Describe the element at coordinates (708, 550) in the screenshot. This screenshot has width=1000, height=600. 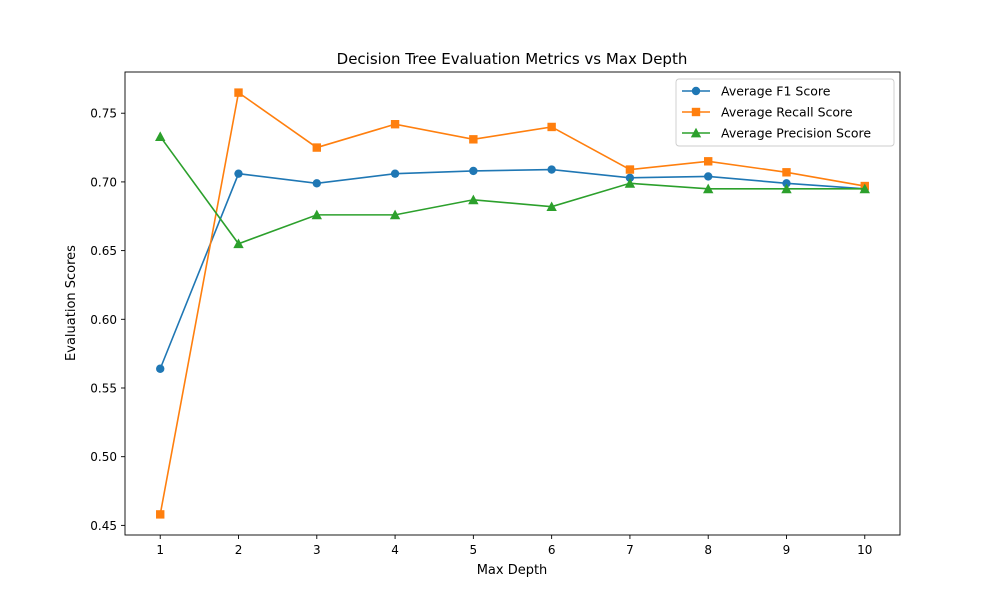
I see `x-tick-label: 8` at that location.